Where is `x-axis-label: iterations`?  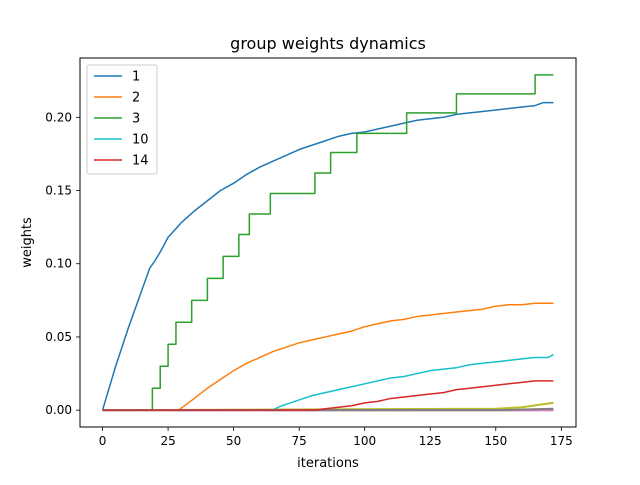 x-axis-label: iterations is located at coordinates (328, 463).